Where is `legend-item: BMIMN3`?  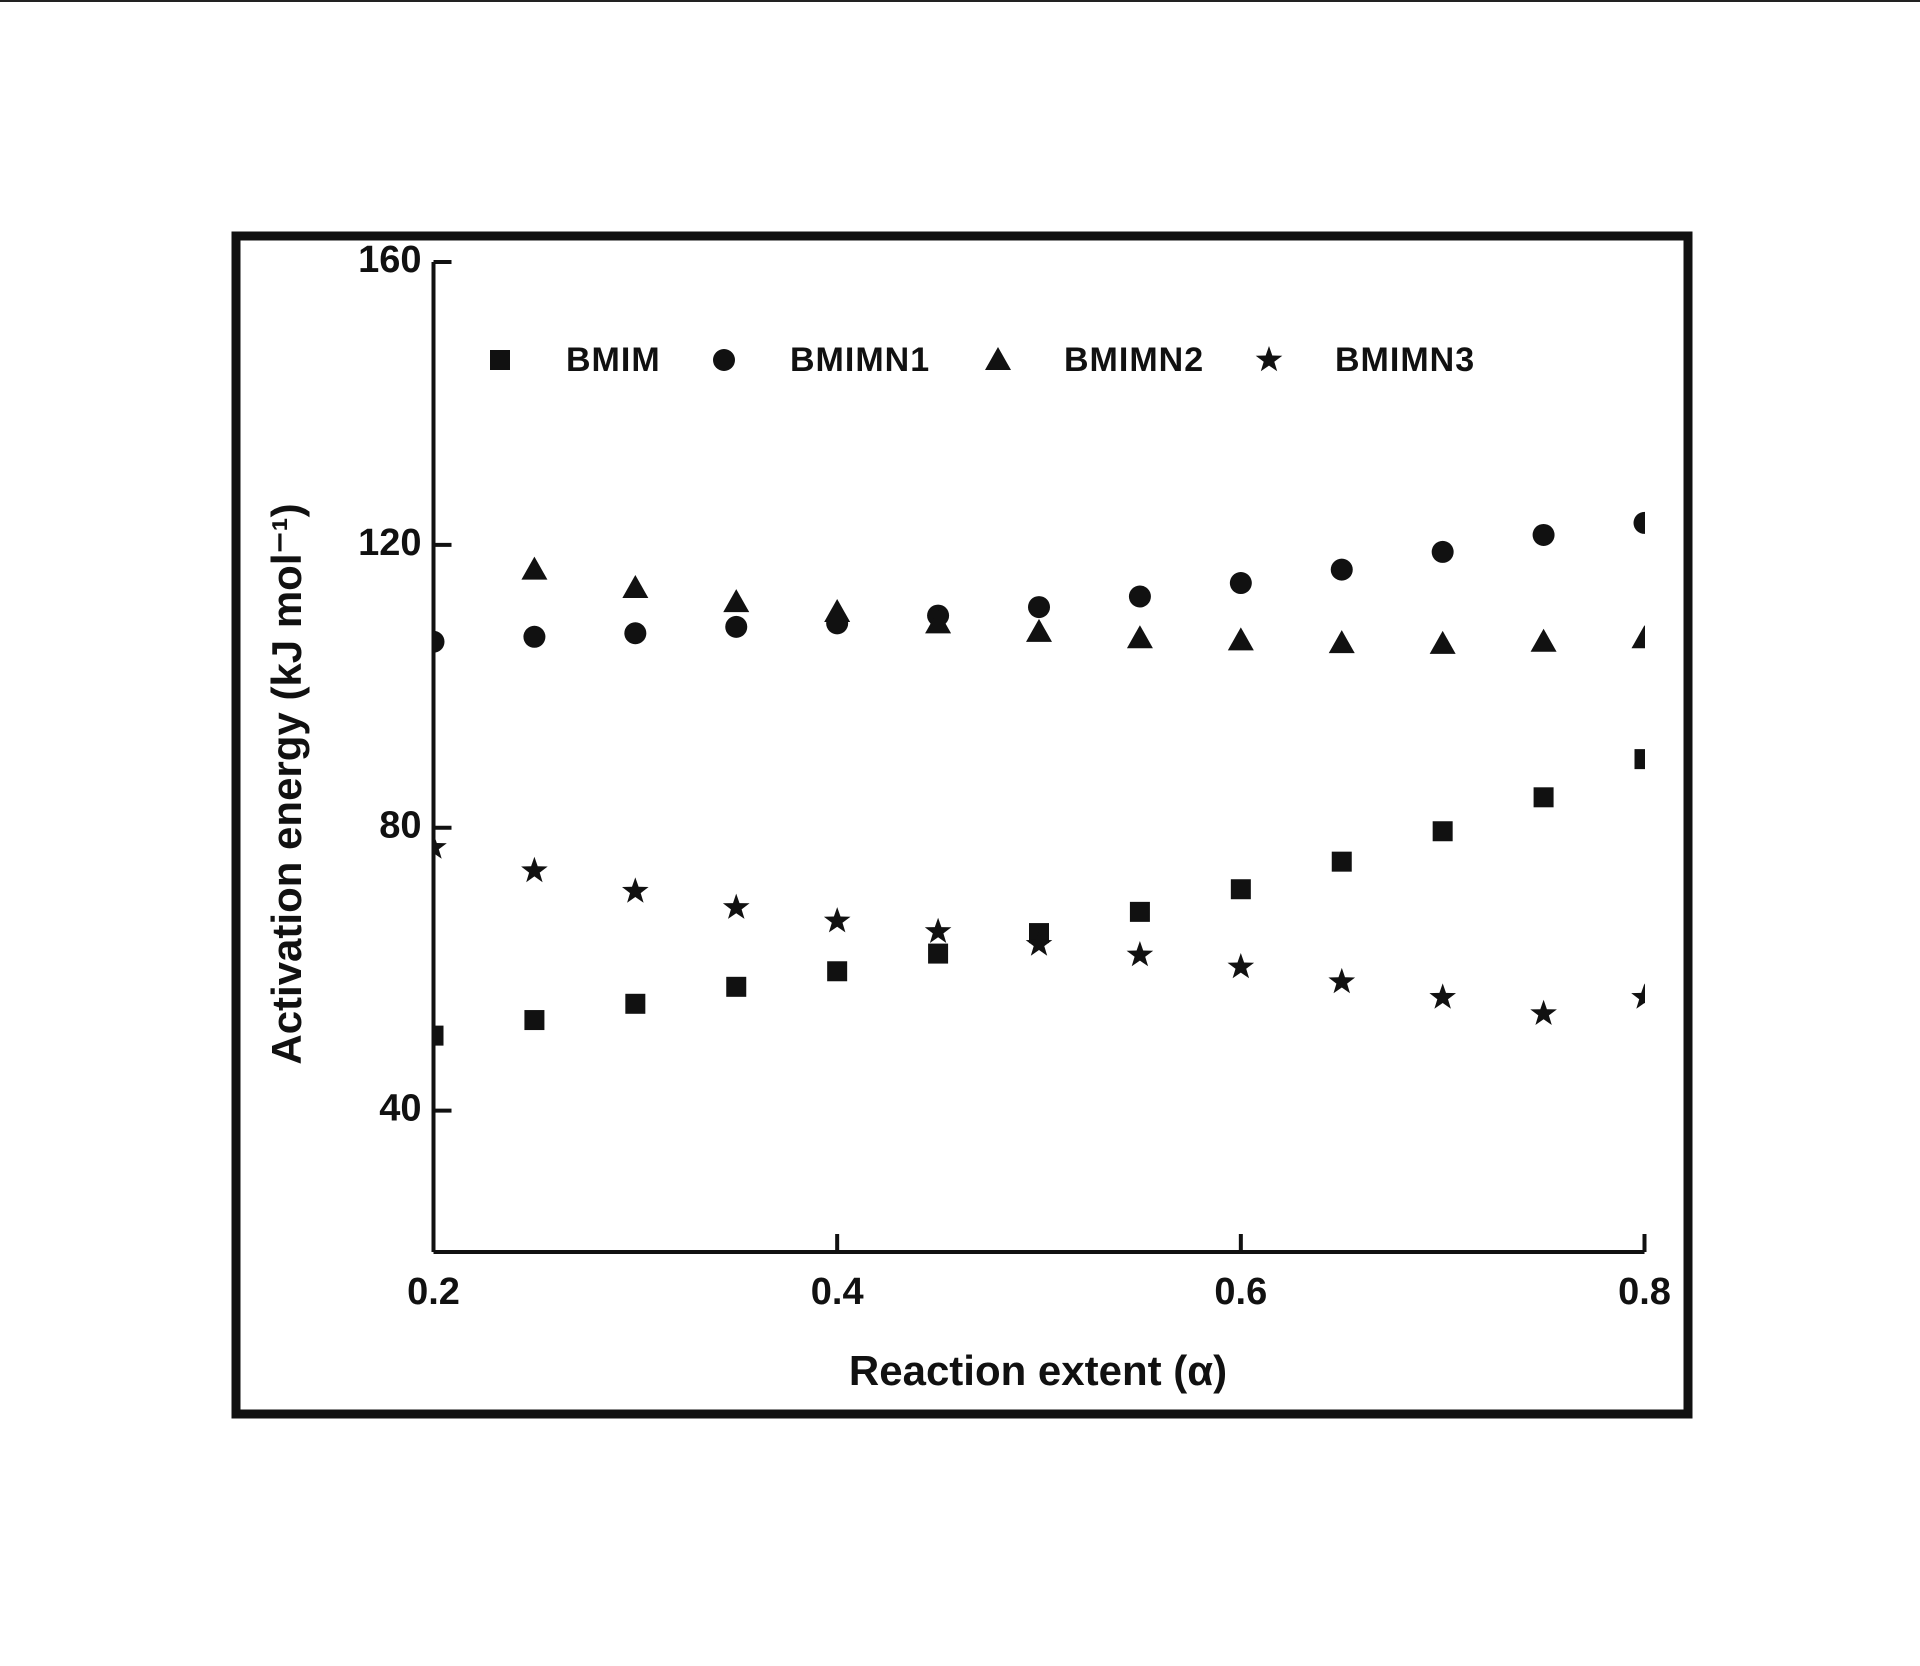
legend-item: BMIMN3 is located at coordinates (1365, 360).